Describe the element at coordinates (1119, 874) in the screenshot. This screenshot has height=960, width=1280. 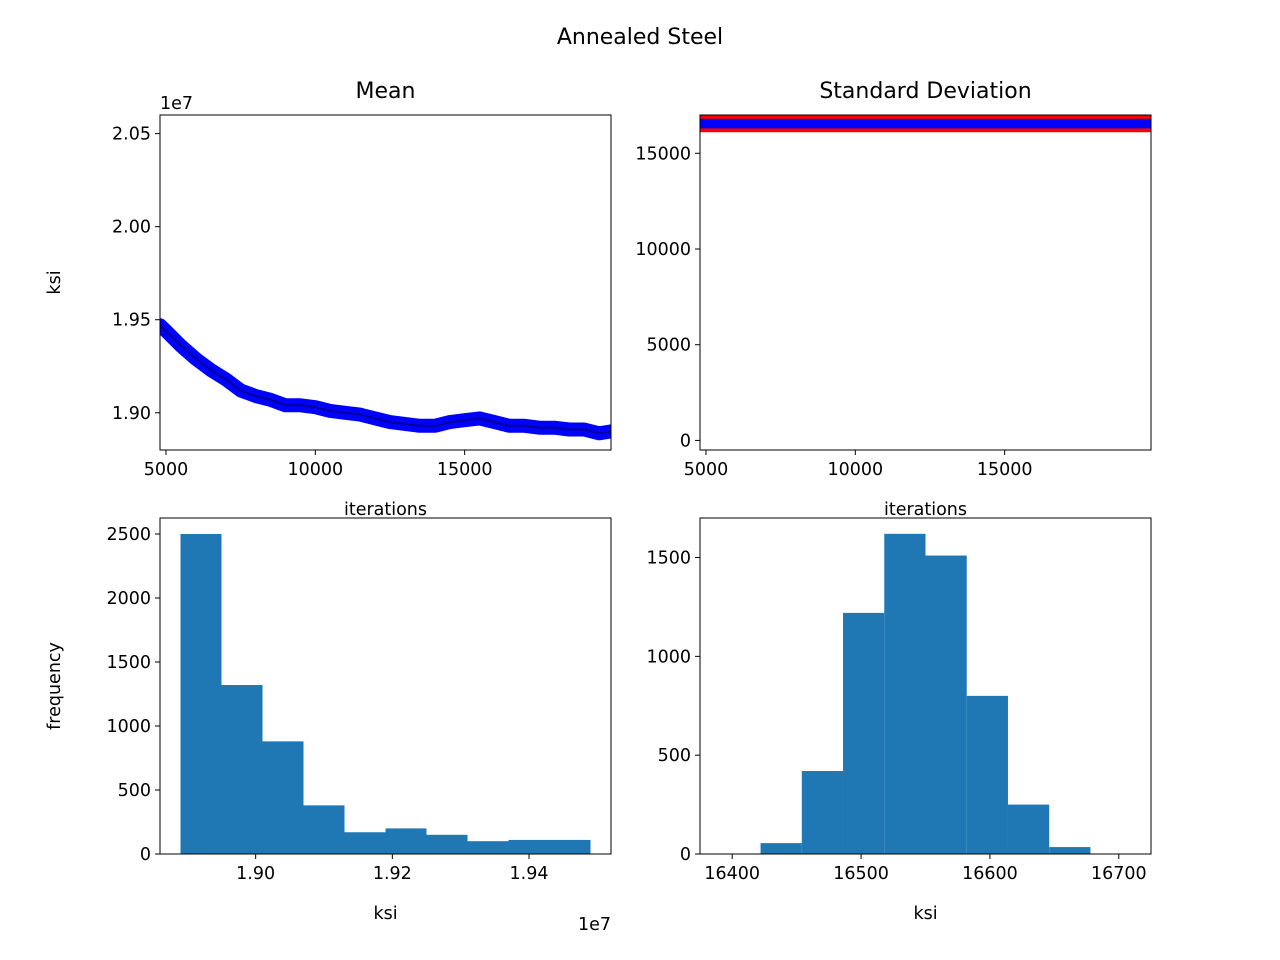
I see `chart-std_hist-xtick-label: 16700` at that location.